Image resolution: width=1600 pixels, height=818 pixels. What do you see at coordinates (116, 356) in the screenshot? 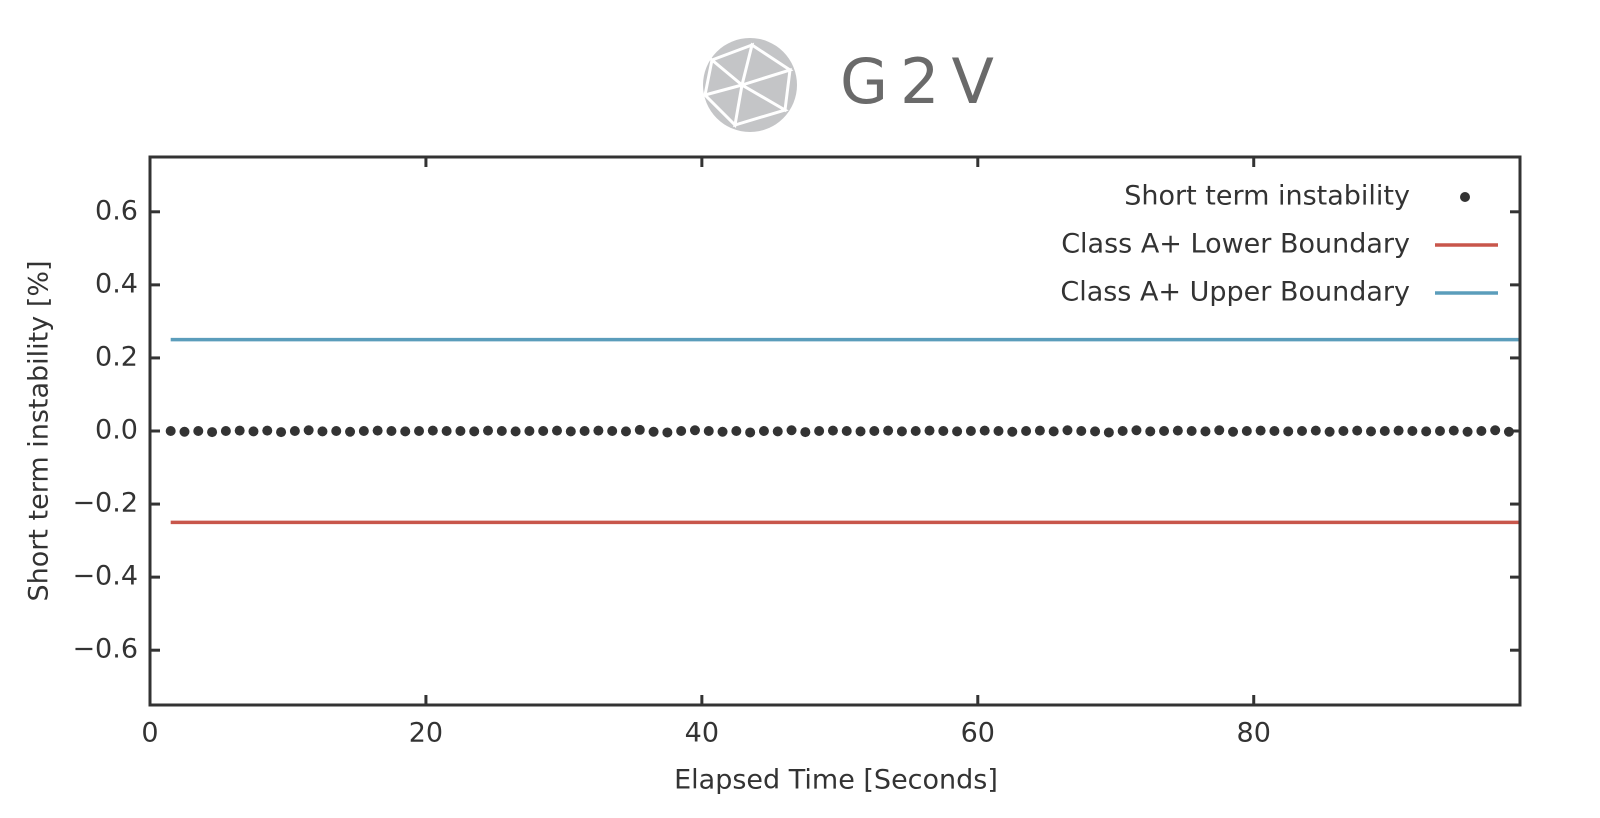
I see `y-tick-label: 0.2` at bounding box center [116, 356].